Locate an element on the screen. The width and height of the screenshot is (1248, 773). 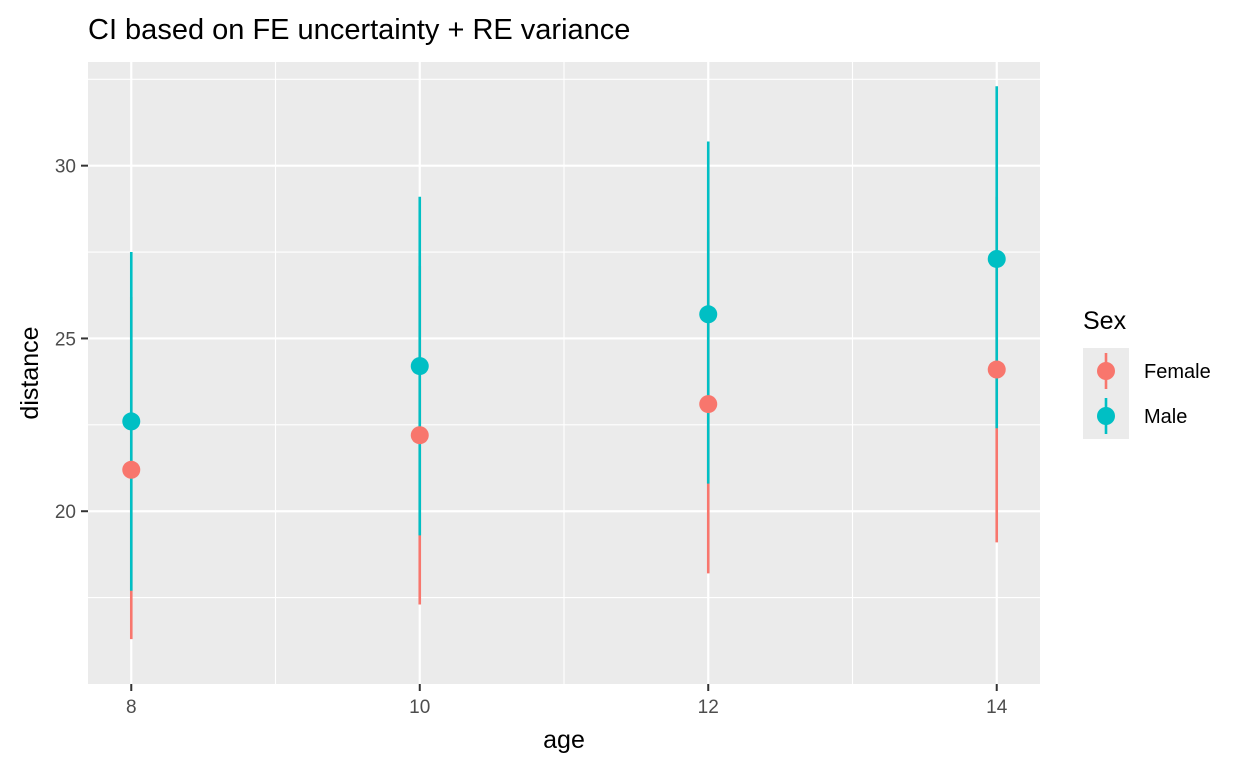
legend-items: Female Male is located at coordinates (1154, 393).